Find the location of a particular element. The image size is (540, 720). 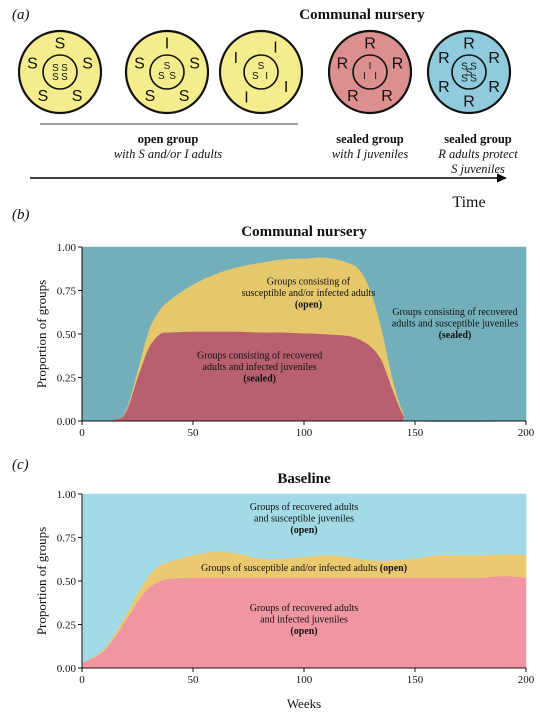

chart-c-ylabel: Proportion of groups is located at coordinates (41, 581).